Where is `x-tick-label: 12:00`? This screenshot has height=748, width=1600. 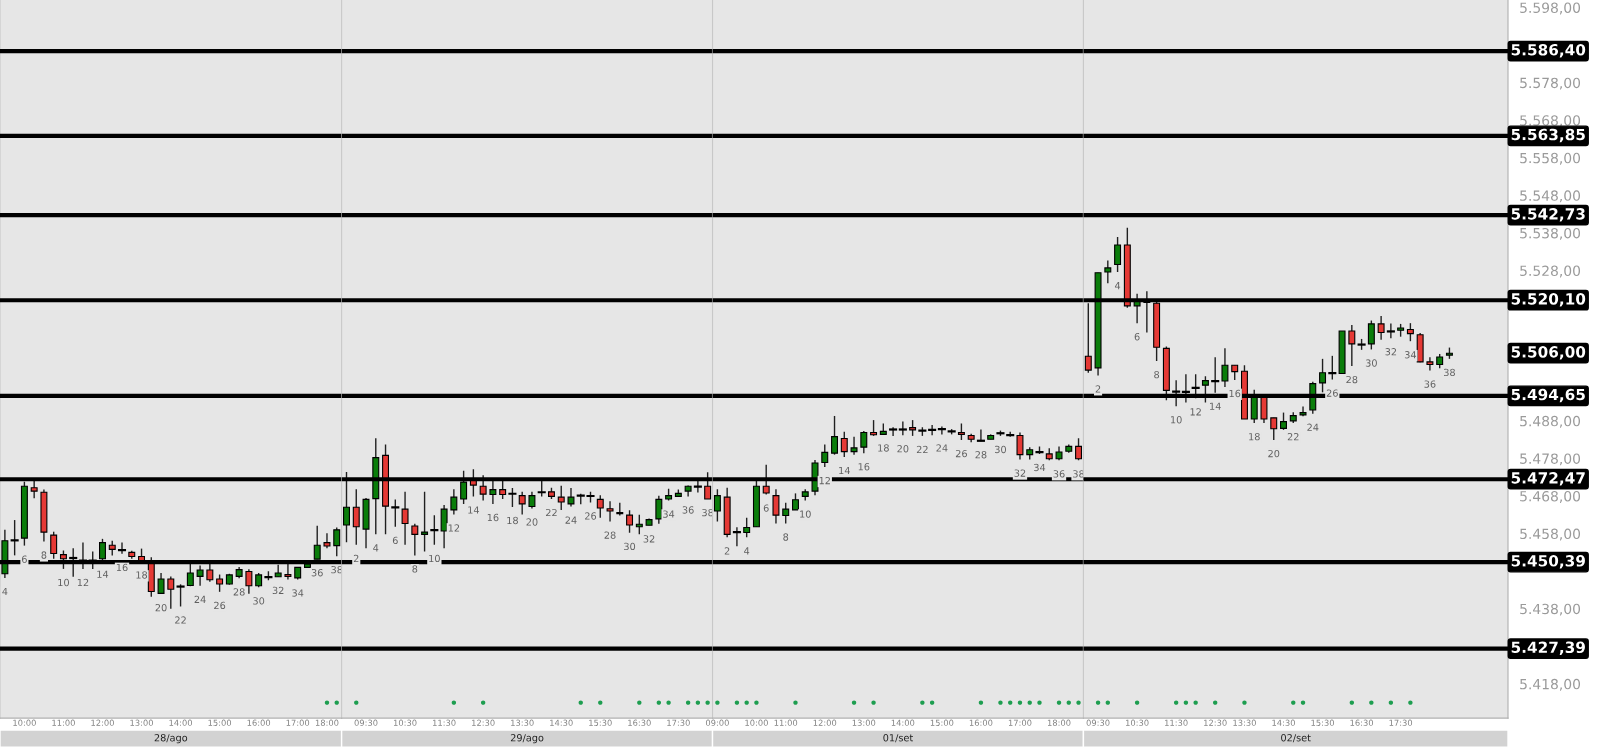
x-tick-label: 12:00 is located at coordinates (102, 722).